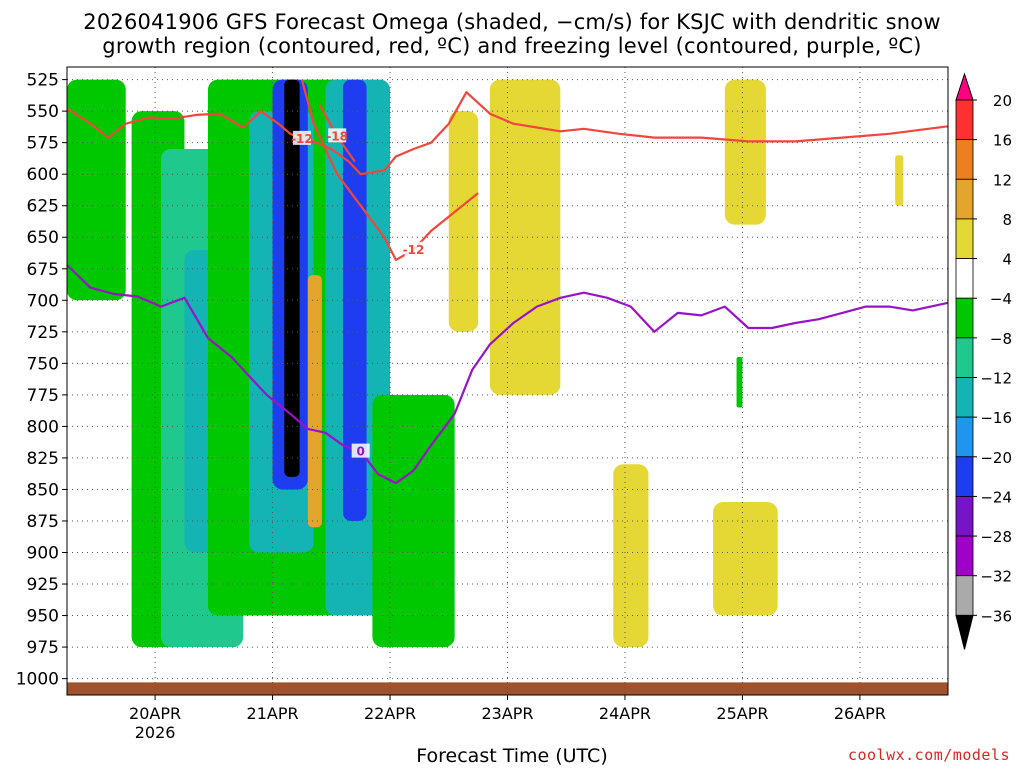 The image size is (1024, 768). Describe the element at coordinates (512, 756) in the screenshot. I see `x-axis-label: Forecast Time (UTC)` at that location.